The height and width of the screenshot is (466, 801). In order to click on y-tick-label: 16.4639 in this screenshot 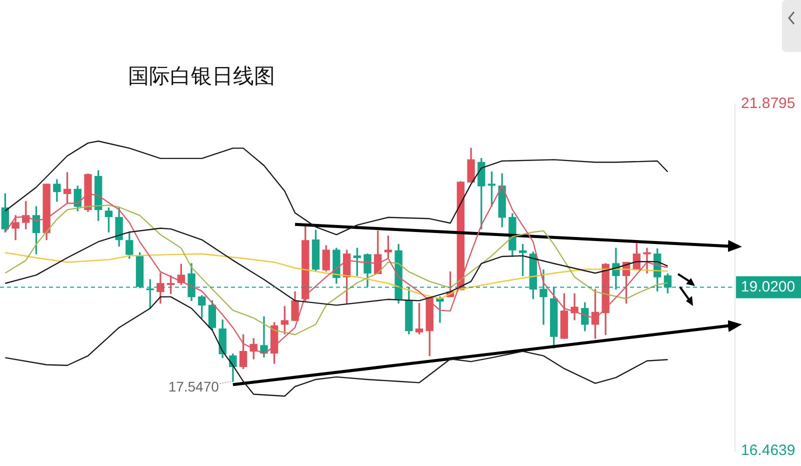, I will do `click(768, 451)`.